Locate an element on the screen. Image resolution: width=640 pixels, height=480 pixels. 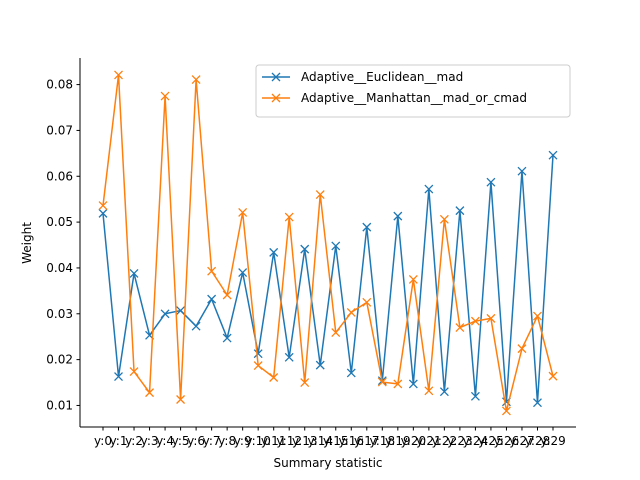
y-tick-label: 0.03 is located at coordinates (59, 314).